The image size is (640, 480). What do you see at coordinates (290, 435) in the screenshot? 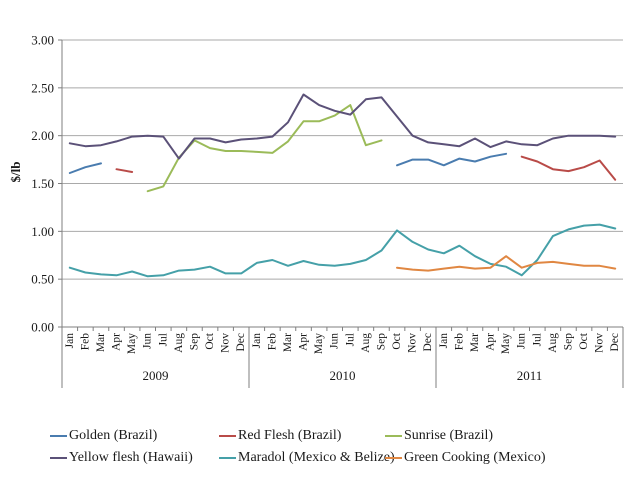
I see `legend-label: Red Flesh (Brazil)` at bounding box center [290, 435].